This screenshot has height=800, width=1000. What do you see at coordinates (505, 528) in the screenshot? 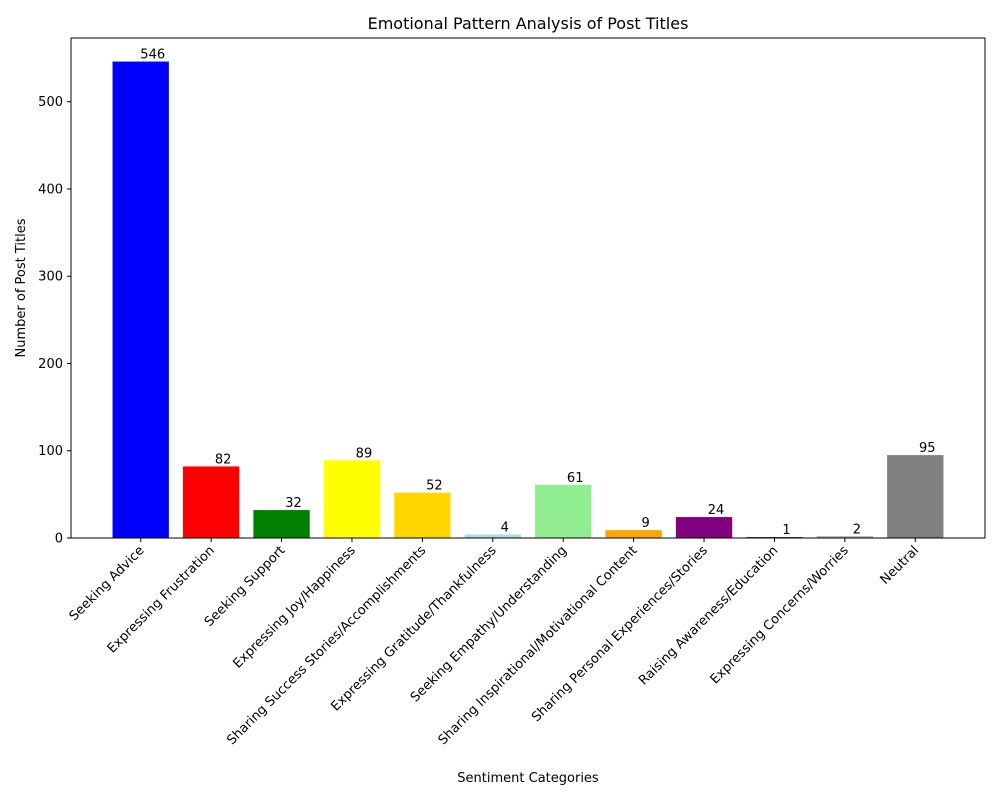
I see `data-label: 4` at bounding box center [505, 528].